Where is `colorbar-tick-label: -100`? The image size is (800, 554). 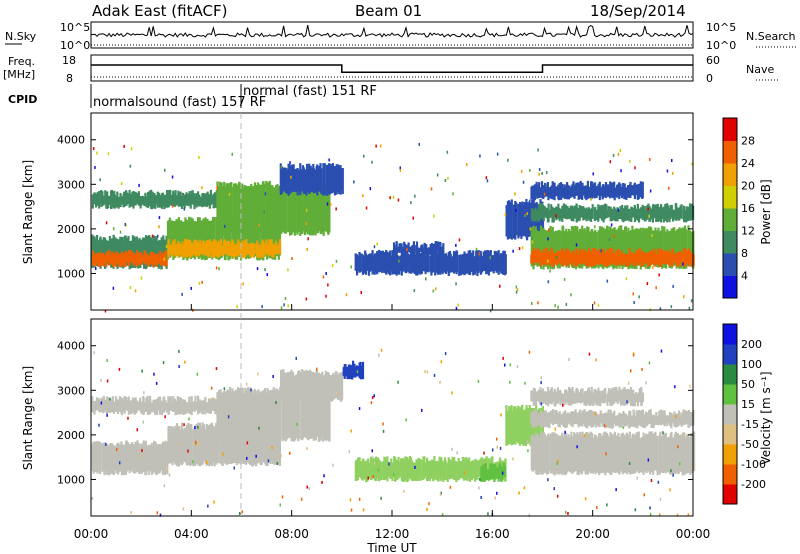
colorbar-tick-label: -100 is located at coordinates (753, 464).